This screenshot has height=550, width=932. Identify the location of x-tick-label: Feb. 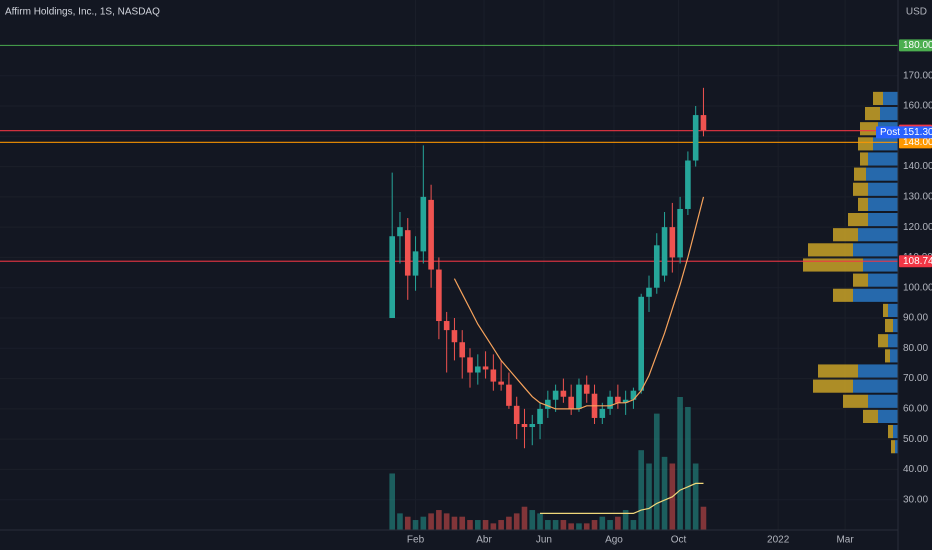
(416, 540).